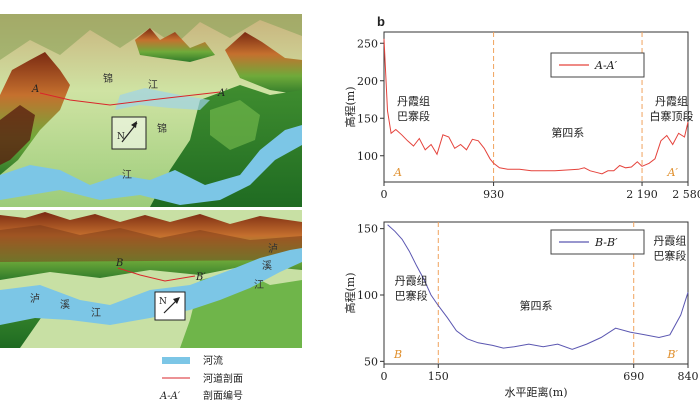  I want to click on chart-a-ytick-label-2: 200, so click(367, 81).